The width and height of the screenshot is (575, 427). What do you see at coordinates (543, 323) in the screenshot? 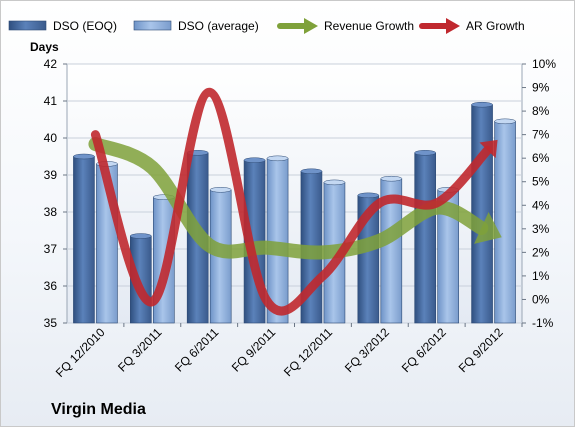
I see `y-right-tick-label: -1%` at bounding box center [543, 323].